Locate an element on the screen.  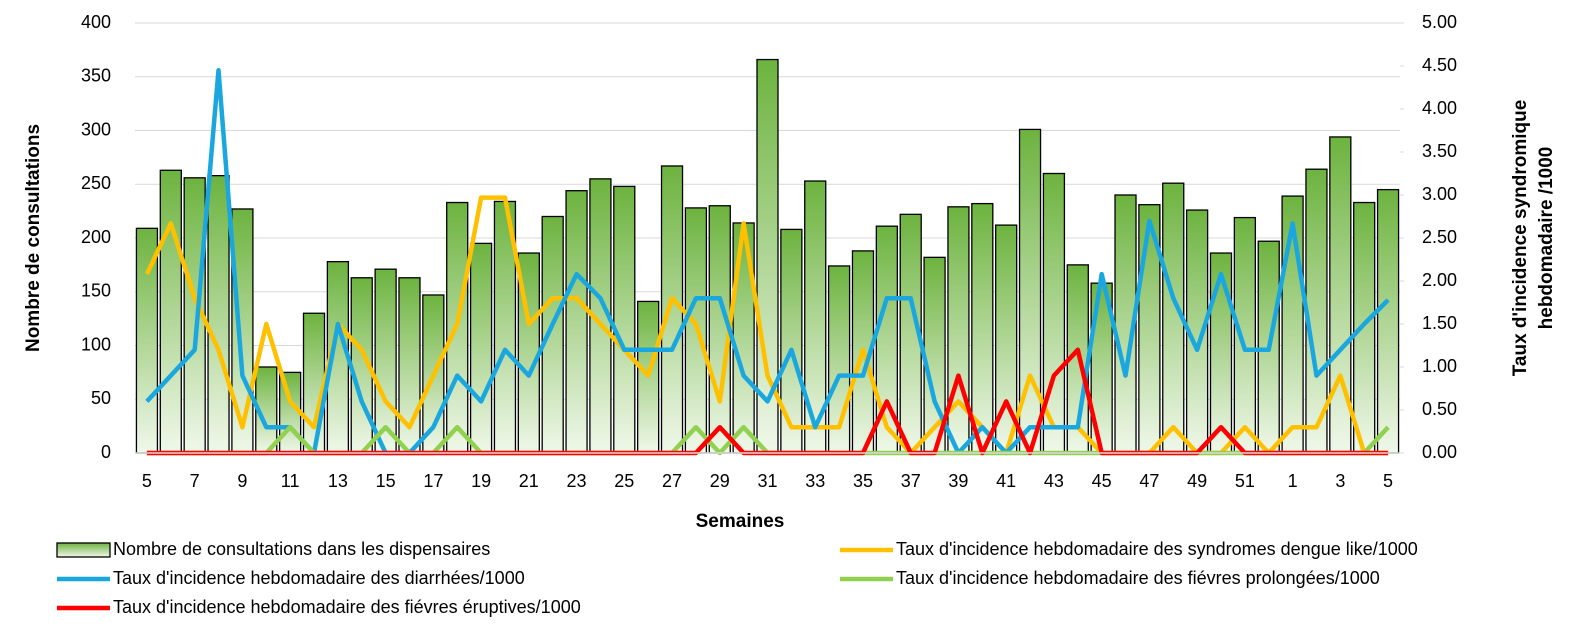
y2-tick-label: 3.50 is located at coordinates (1439, 151).